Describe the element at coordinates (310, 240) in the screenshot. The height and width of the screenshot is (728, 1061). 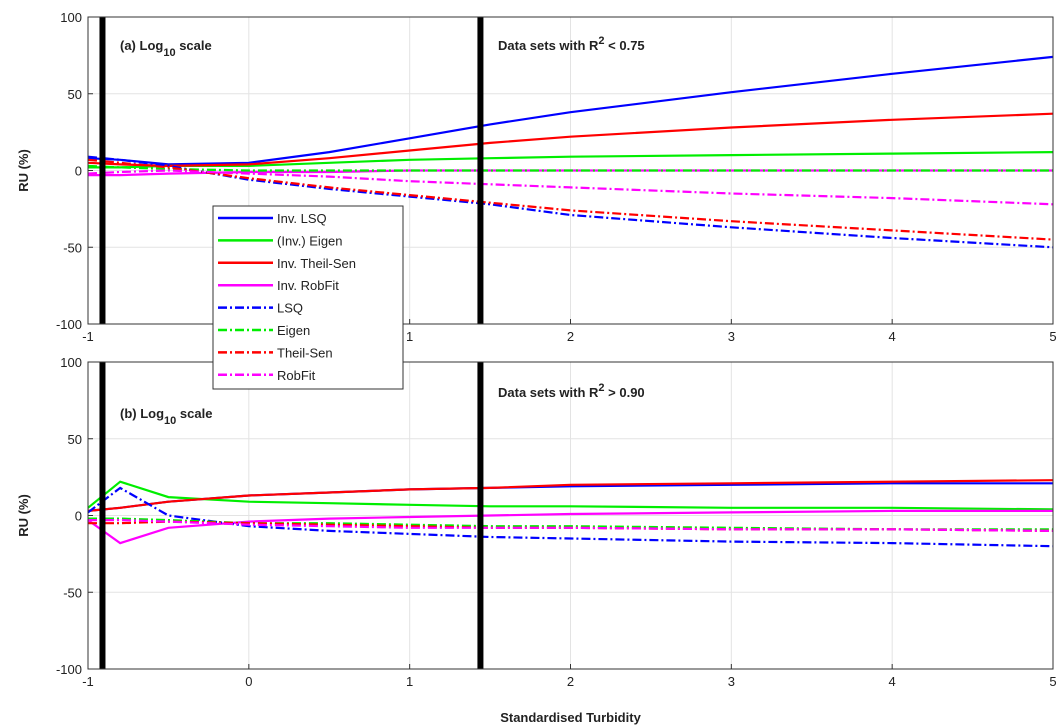
I see `legend-label: (Inv.) Eigen` at that location.